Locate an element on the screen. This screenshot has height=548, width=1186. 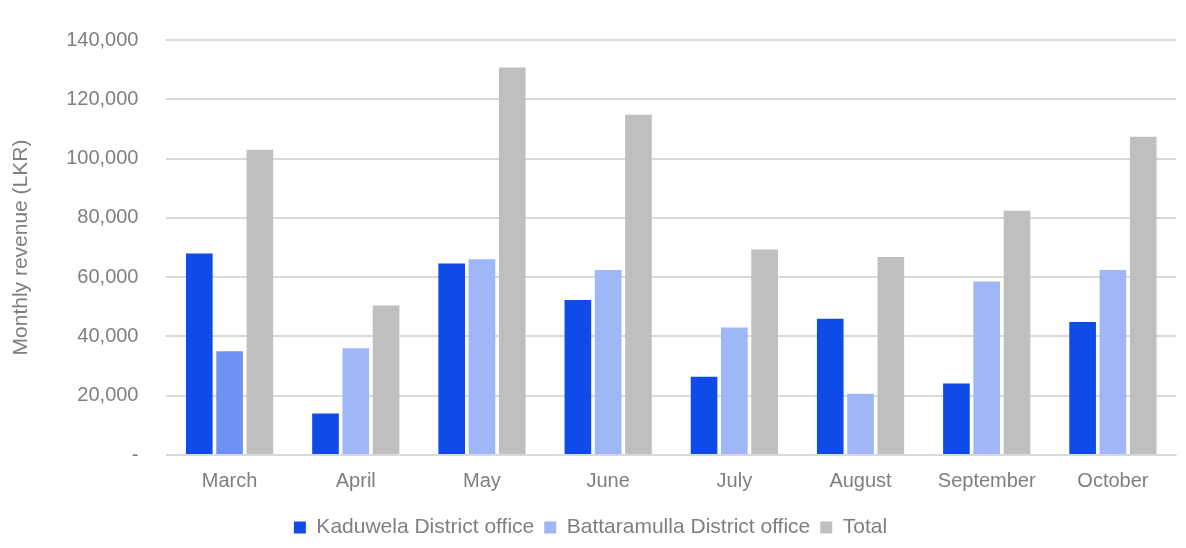
x-tick-label: September is located at coordinates (986, 479).